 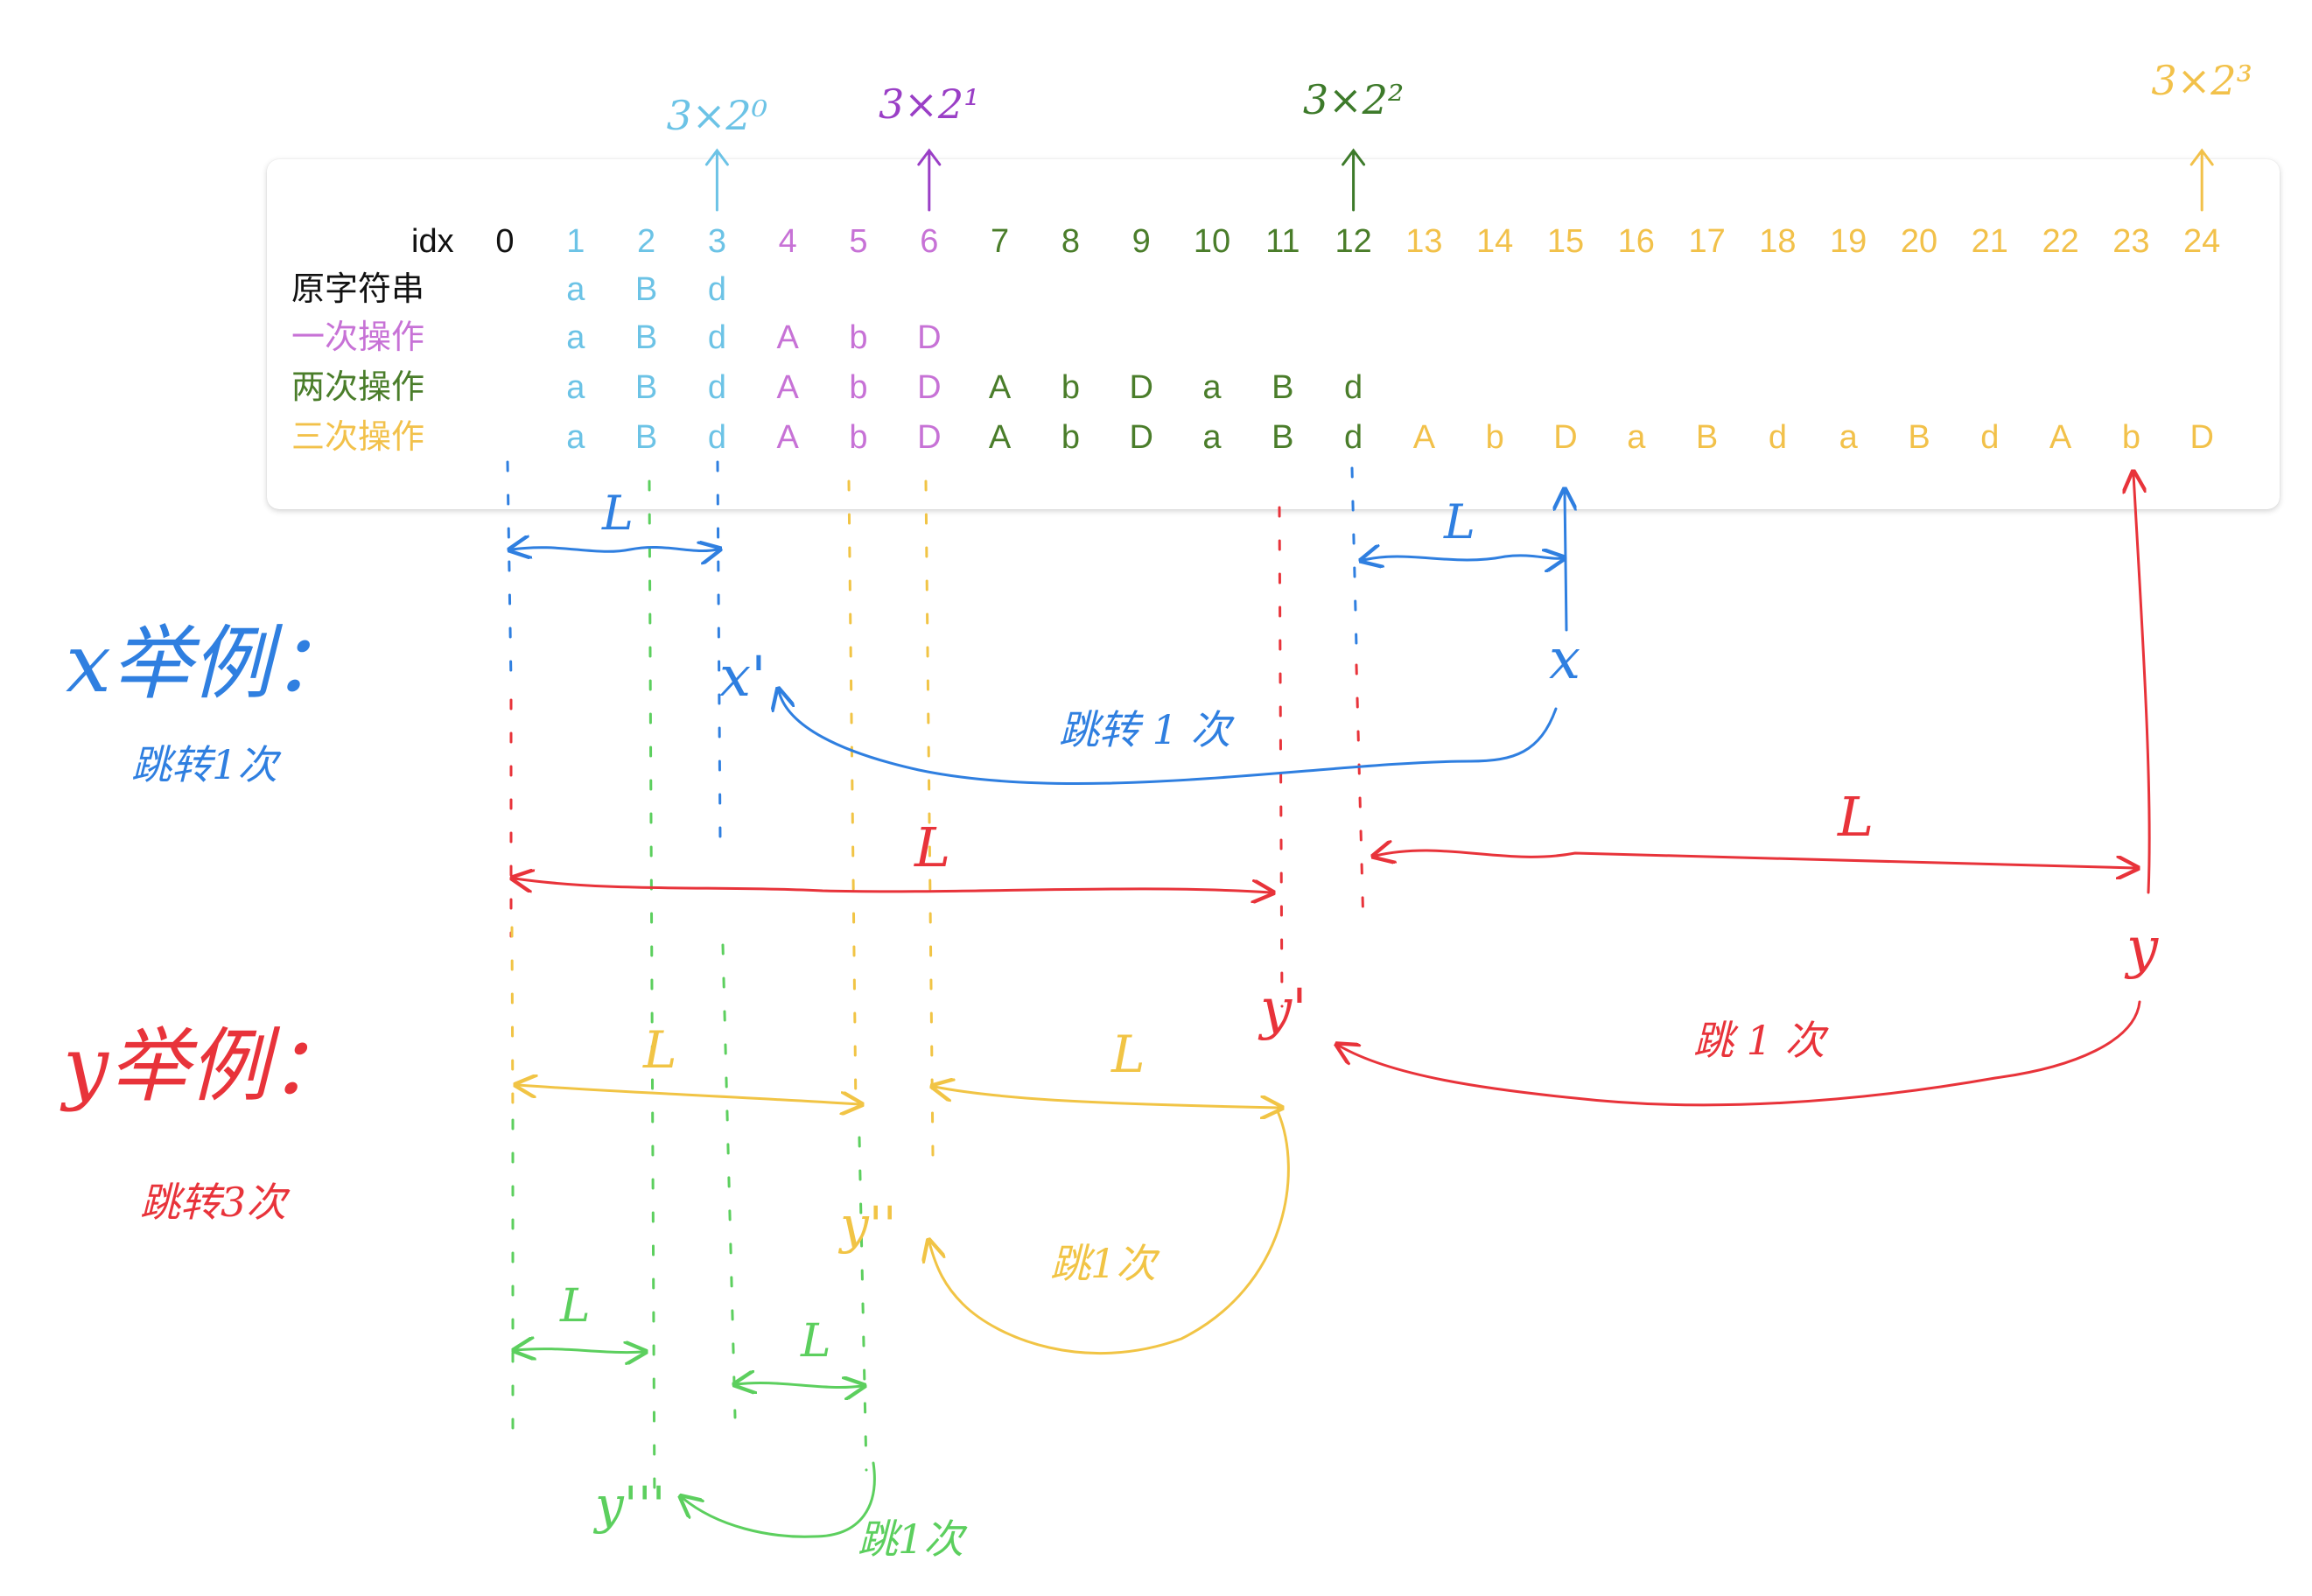 I want to click on green-L-span-left, so click(x=579, y=1351).